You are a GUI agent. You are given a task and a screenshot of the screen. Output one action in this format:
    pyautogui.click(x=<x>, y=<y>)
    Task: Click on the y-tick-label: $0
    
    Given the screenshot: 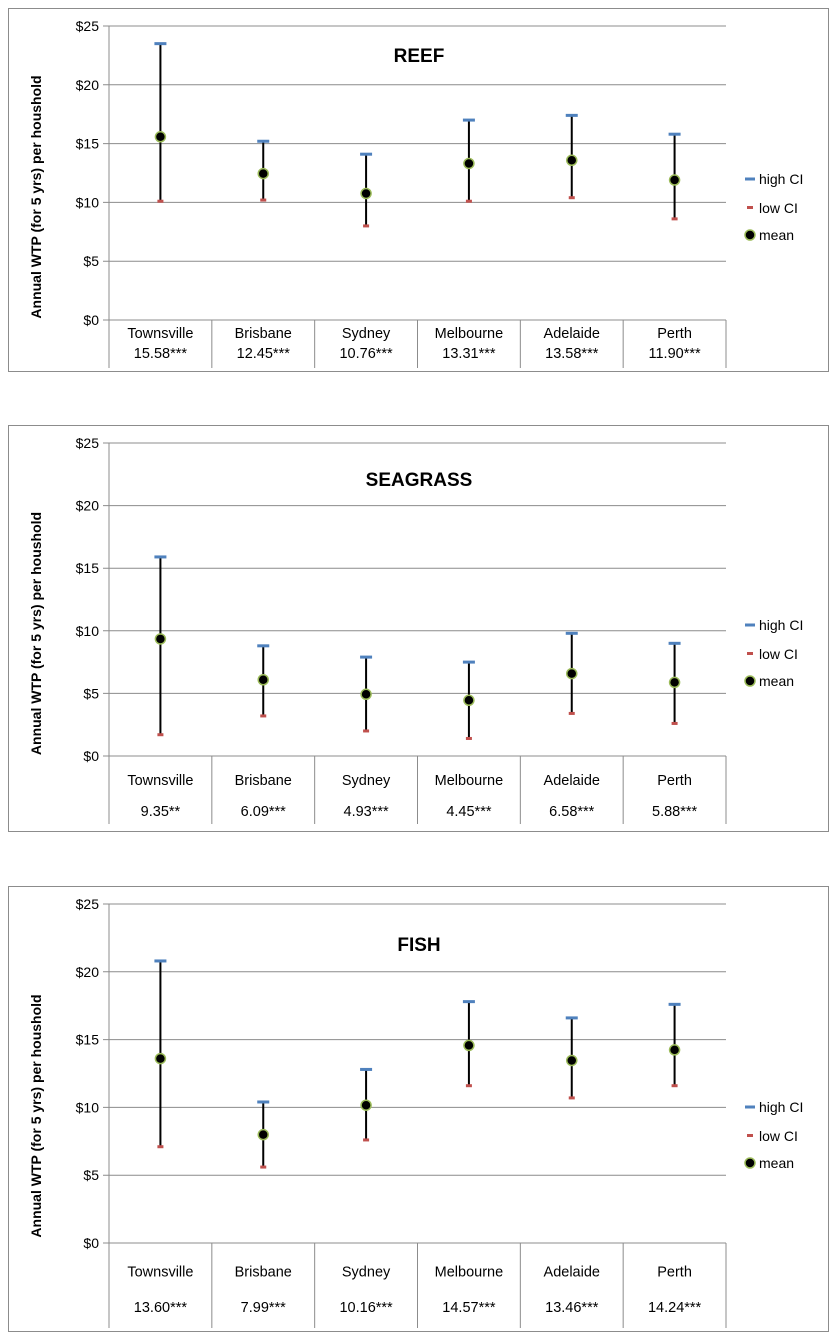 What is the action you would take?
    pyautogui.click(x=91, y=320)
    